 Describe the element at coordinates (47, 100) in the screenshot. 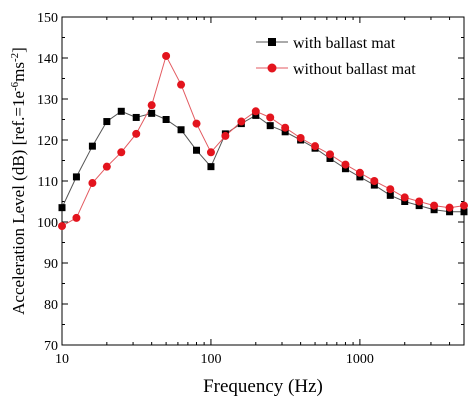

I see `y-tick-label: 130` at that location.